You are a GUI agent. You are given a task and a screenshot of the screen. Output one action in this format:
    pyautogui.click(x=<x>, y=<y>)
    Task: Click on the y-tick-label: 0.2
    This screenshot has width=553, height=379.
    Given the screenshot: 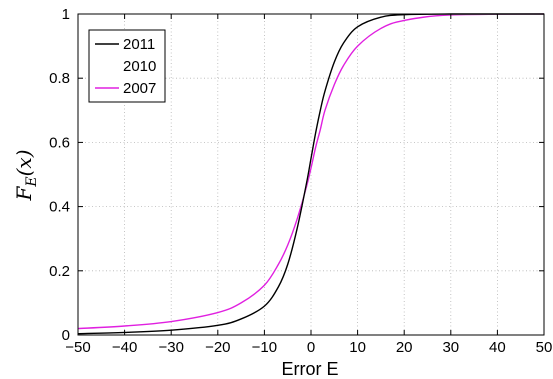 What is the action you would take?
    pyautogui.click(x=59, y=271)
    